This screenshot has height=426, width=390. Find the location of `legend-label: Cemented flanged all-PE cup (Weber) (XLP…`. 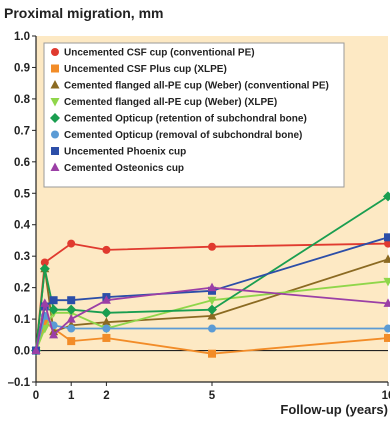

legend-label: Cemented flanged all-PE cup (Weber) (XLP… is located at coordinates (170, 102).